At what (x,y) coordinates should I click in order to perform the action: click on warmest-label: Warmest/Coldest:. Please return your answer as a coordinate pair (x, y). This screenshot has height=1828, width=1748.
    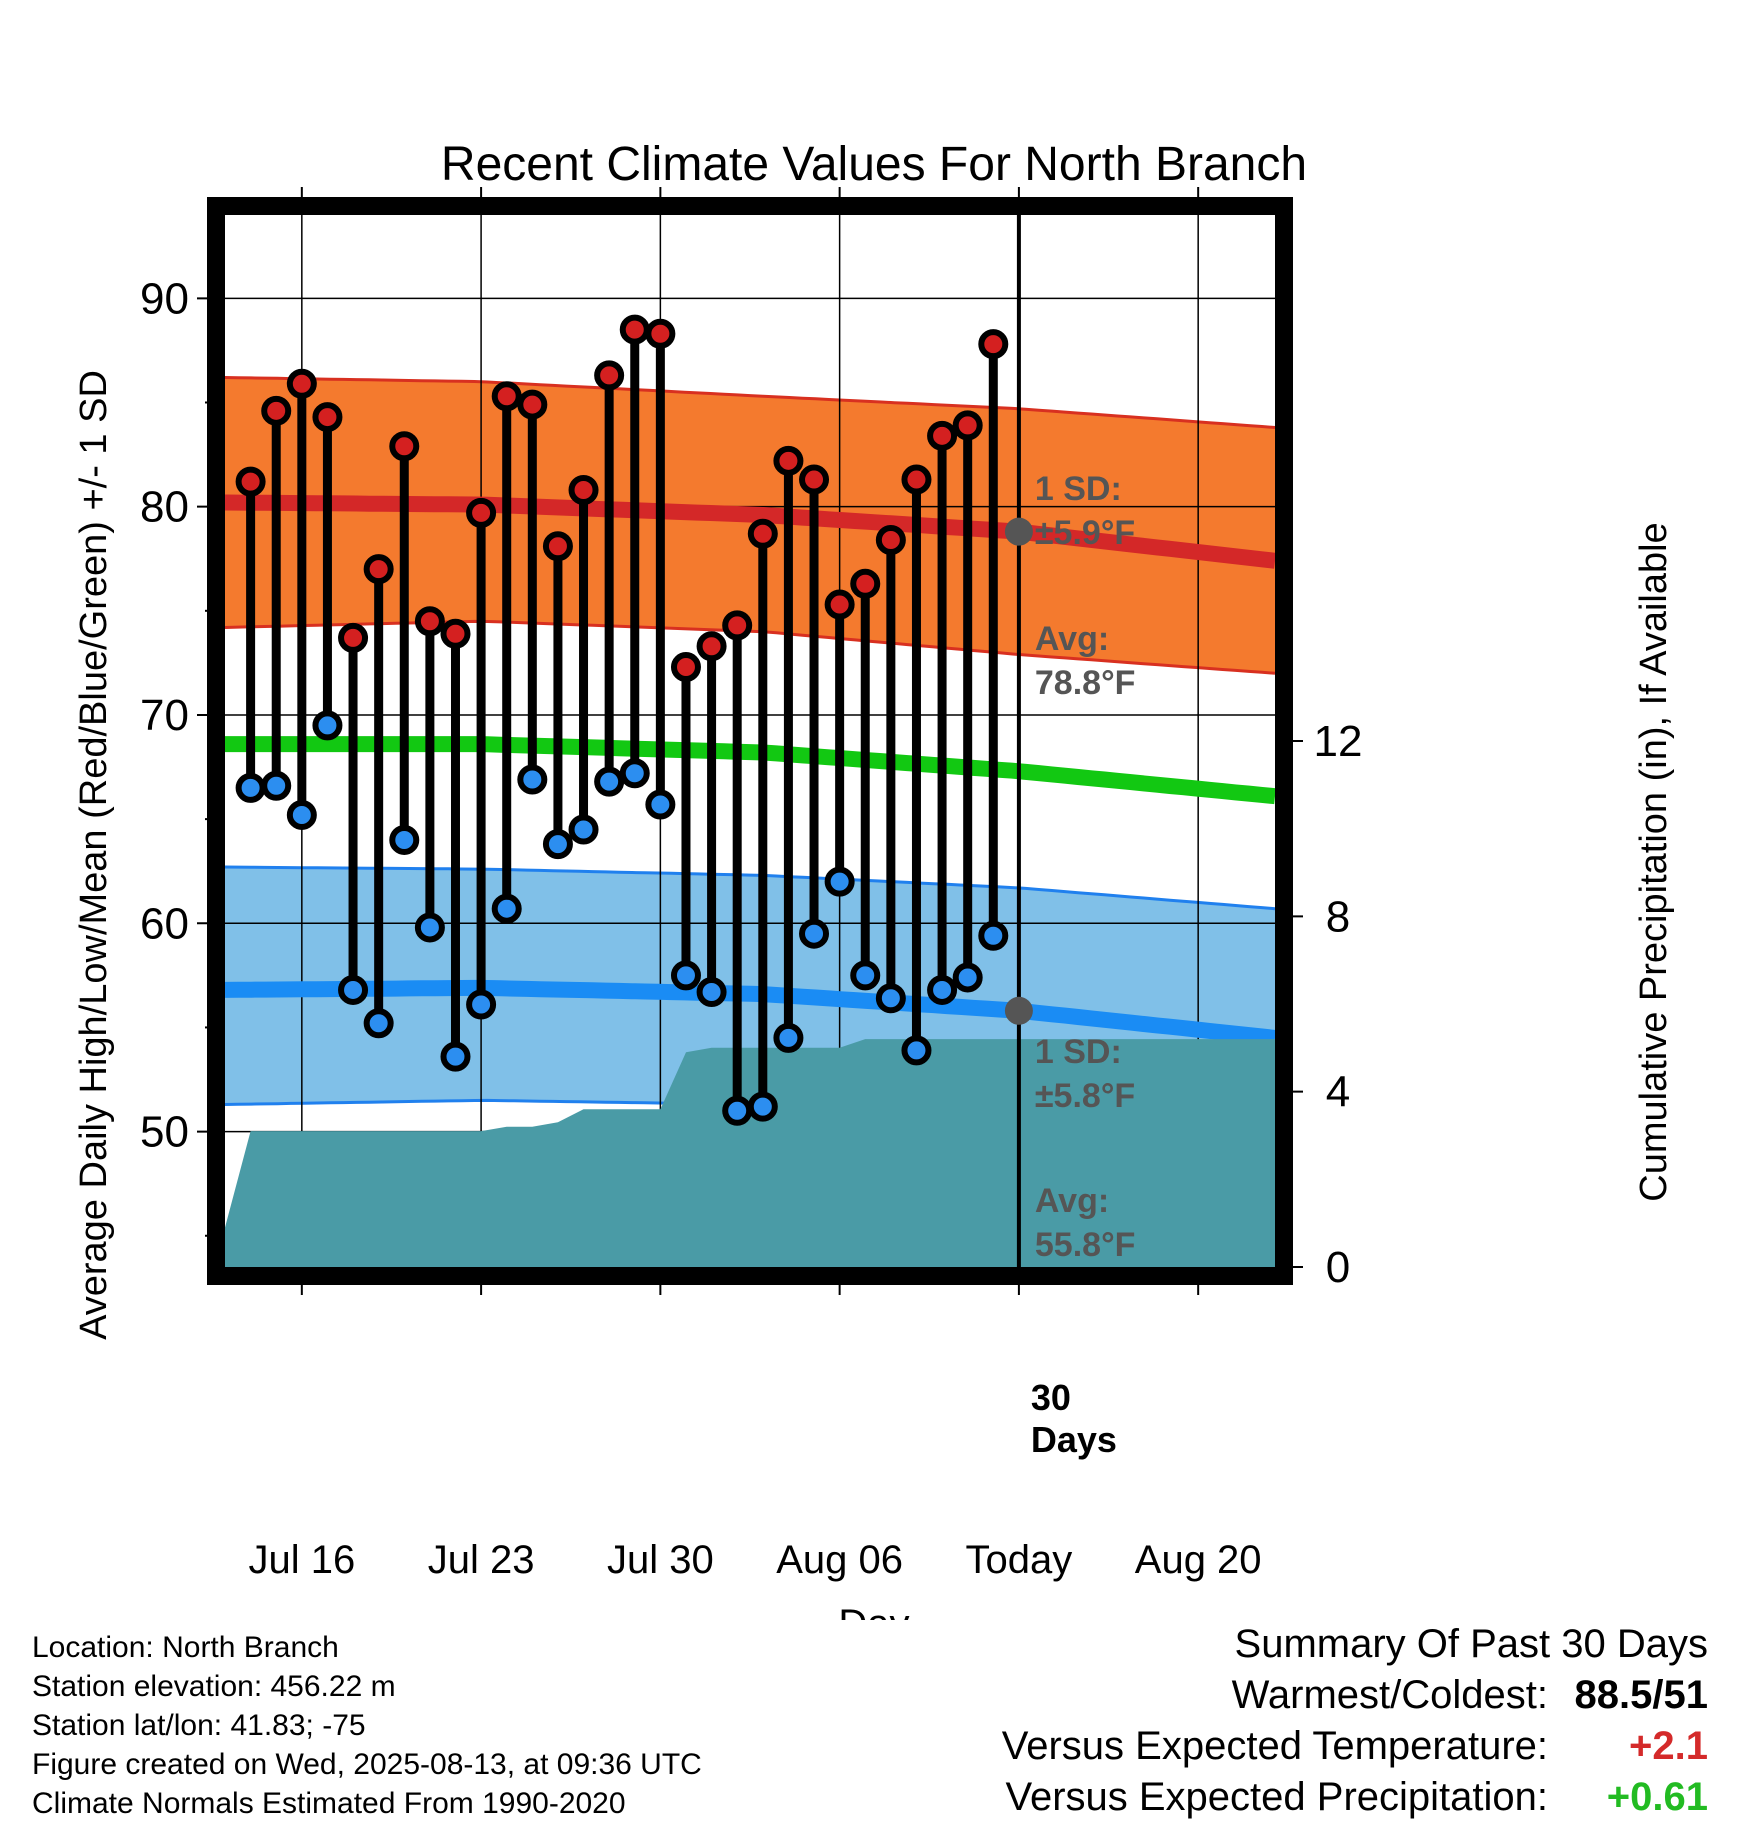
    Looking at the image, I should click on (1389, 1695).